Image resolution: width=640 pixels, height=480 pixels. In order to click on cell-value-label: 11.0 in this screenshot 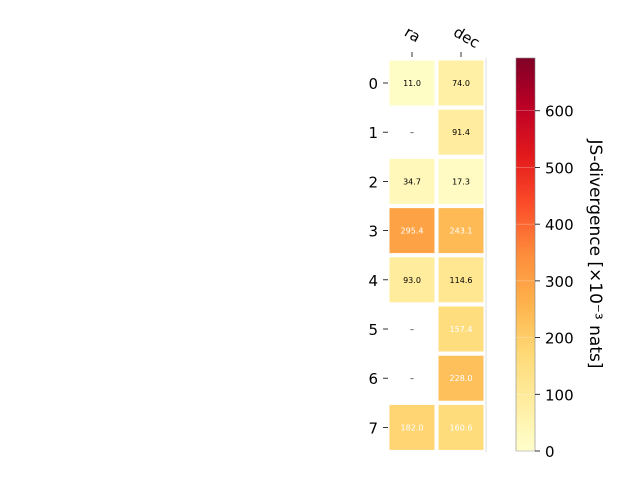, I will do `click(412, 83)`.